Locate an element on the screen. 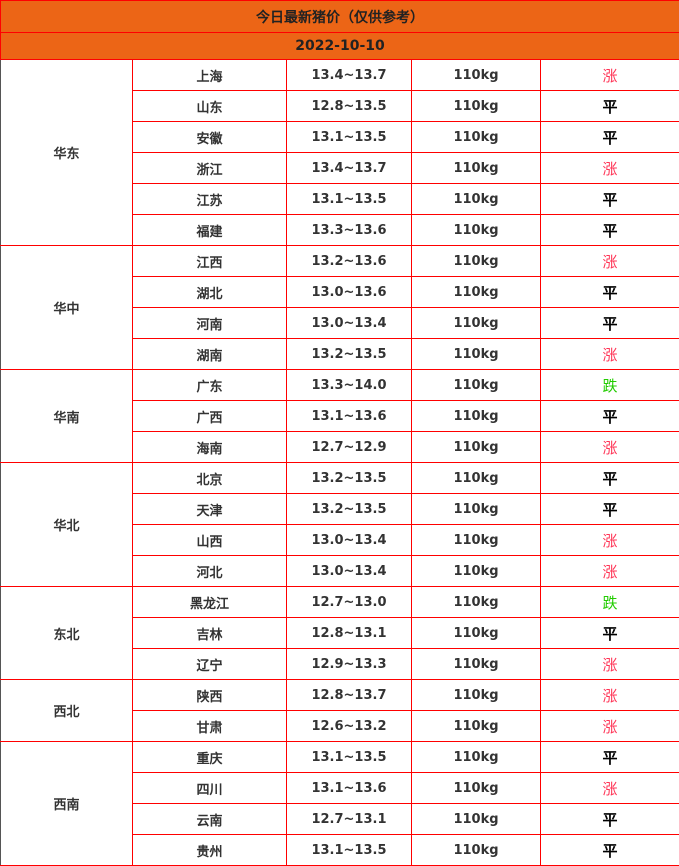 The height and width of the screenshot is (866, 679). province-cell: 天津 is located at coordinates (209, 509).